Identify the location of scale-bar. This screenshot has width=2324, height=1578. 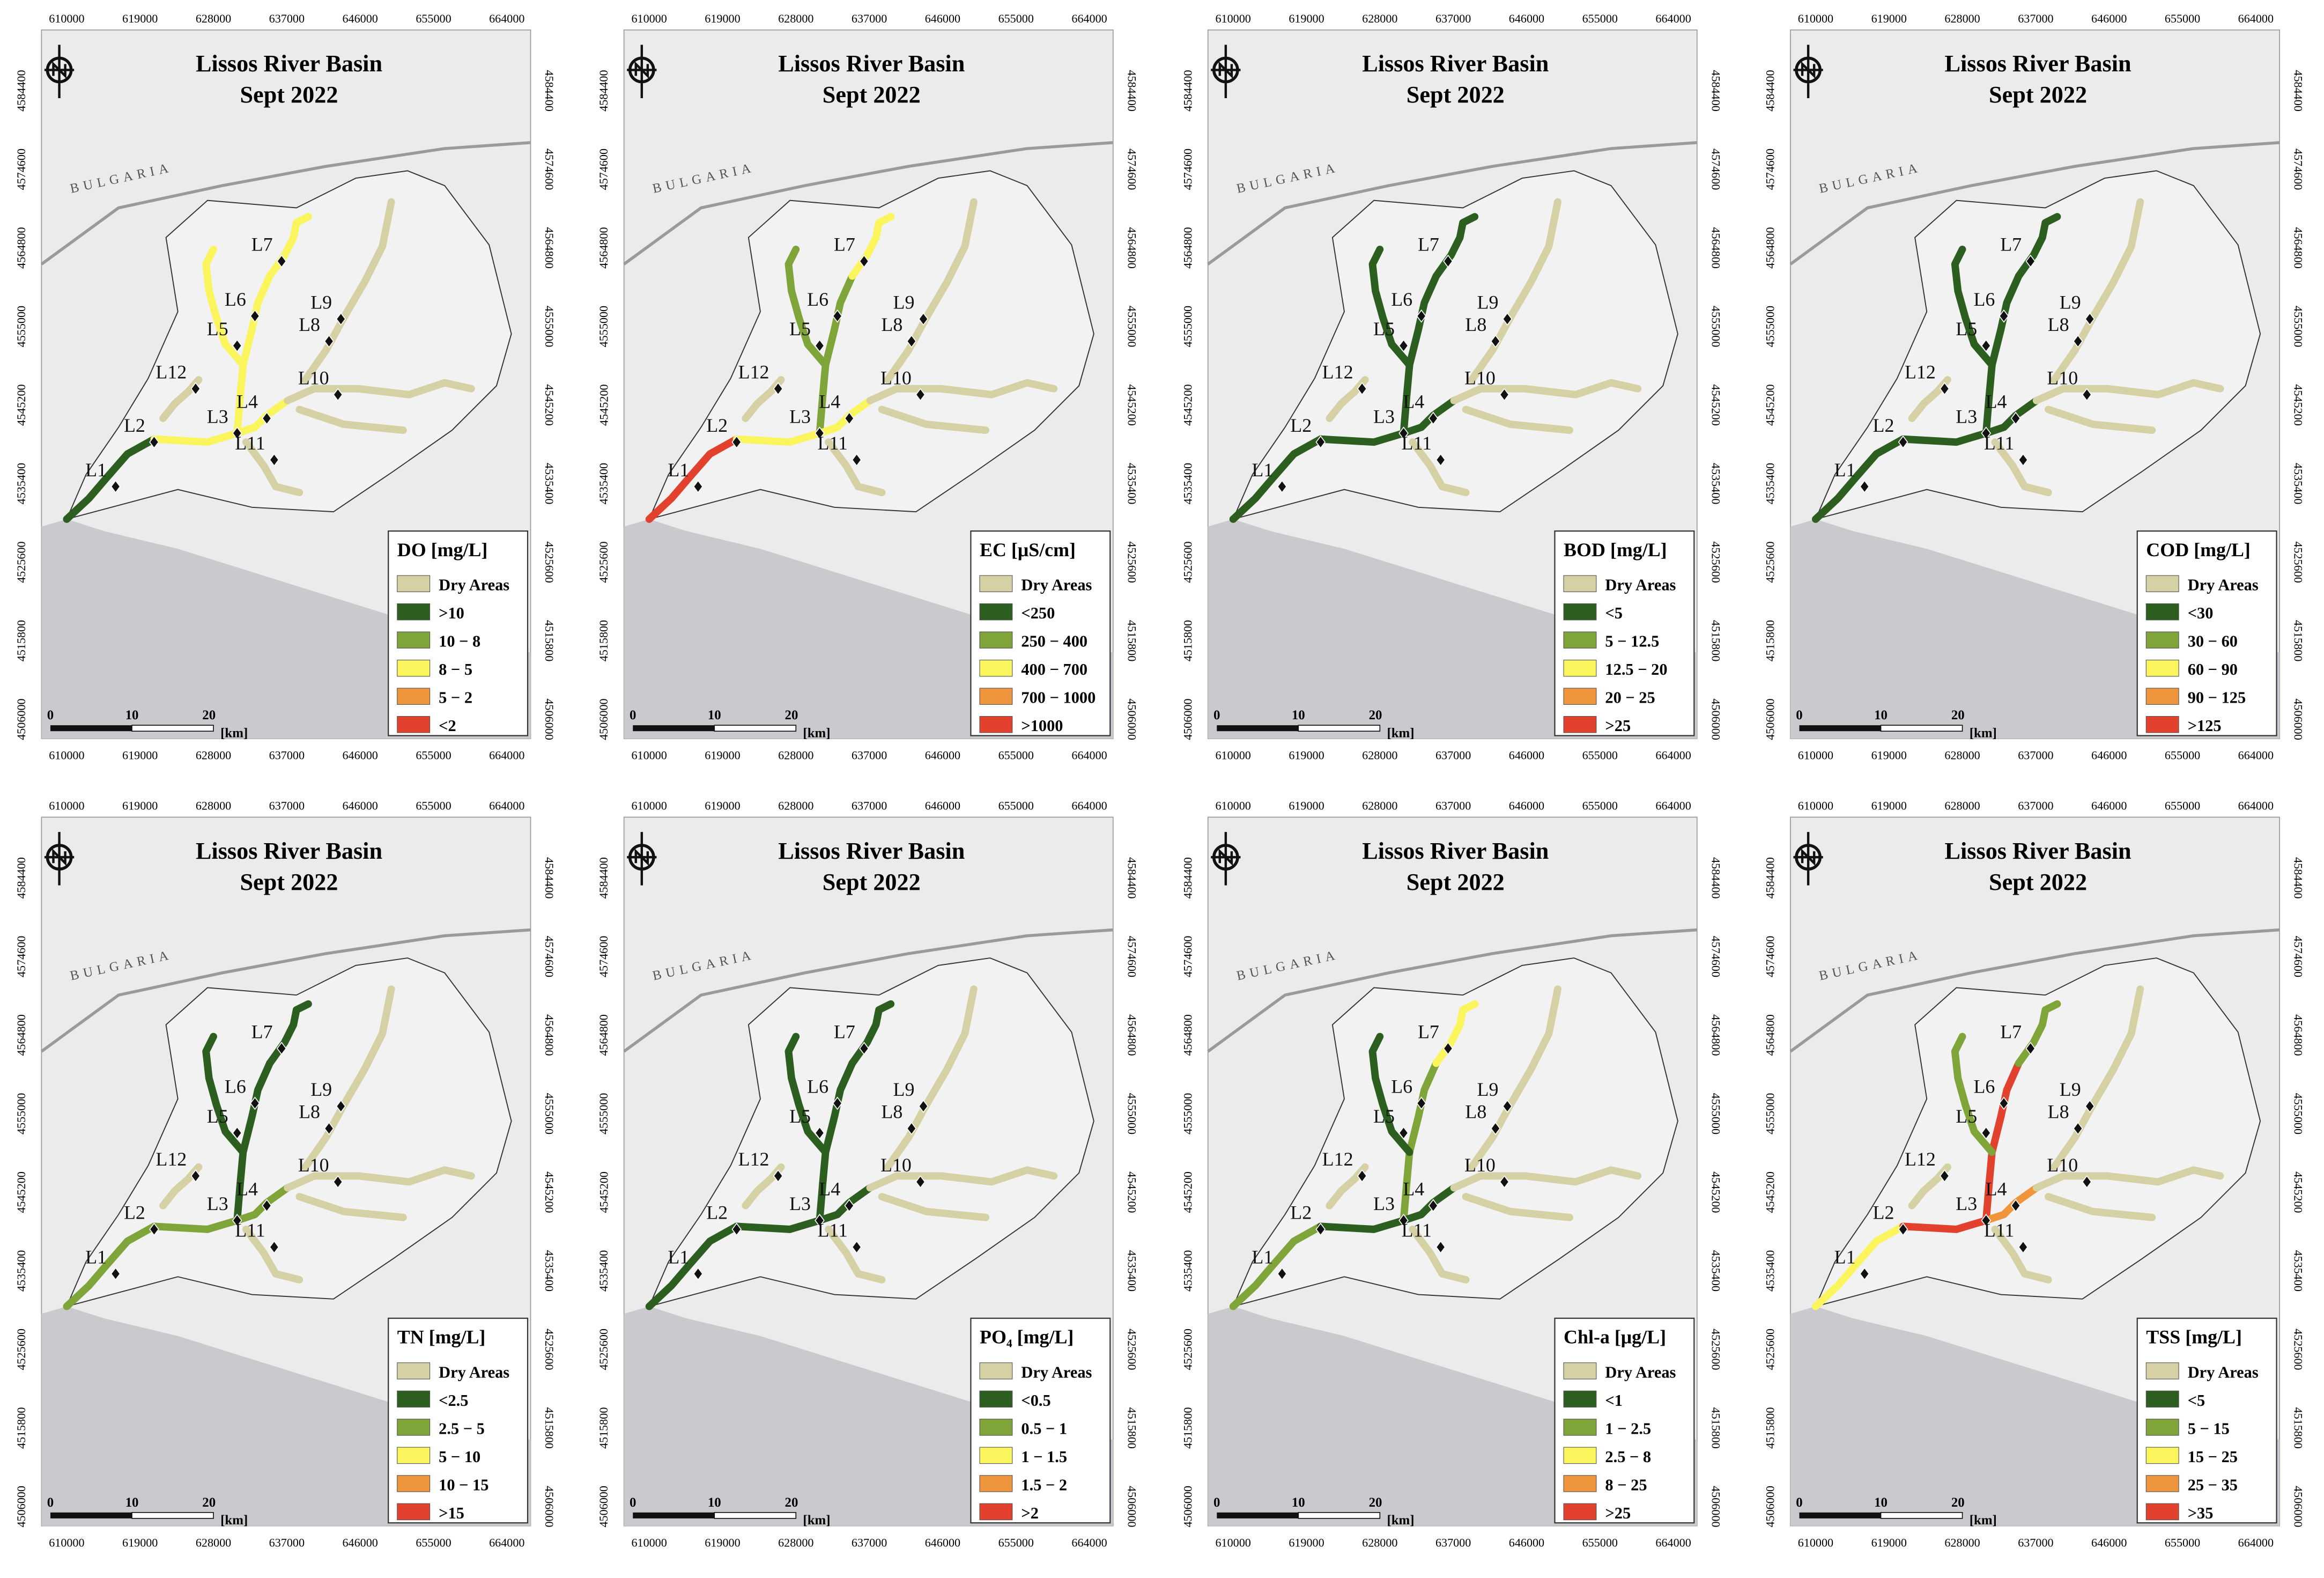
(1921, 728).